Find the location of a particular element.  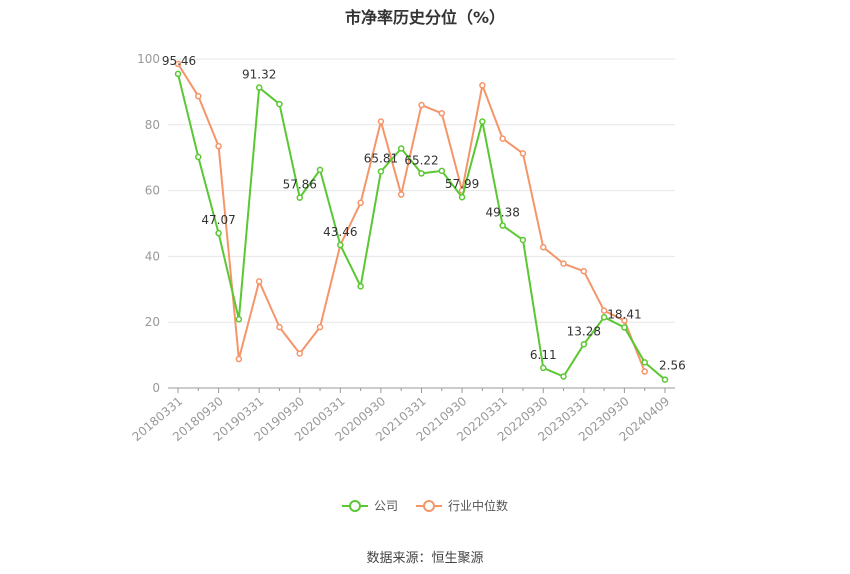

y-tick-label: 0 is located at coordinates (156, 388).